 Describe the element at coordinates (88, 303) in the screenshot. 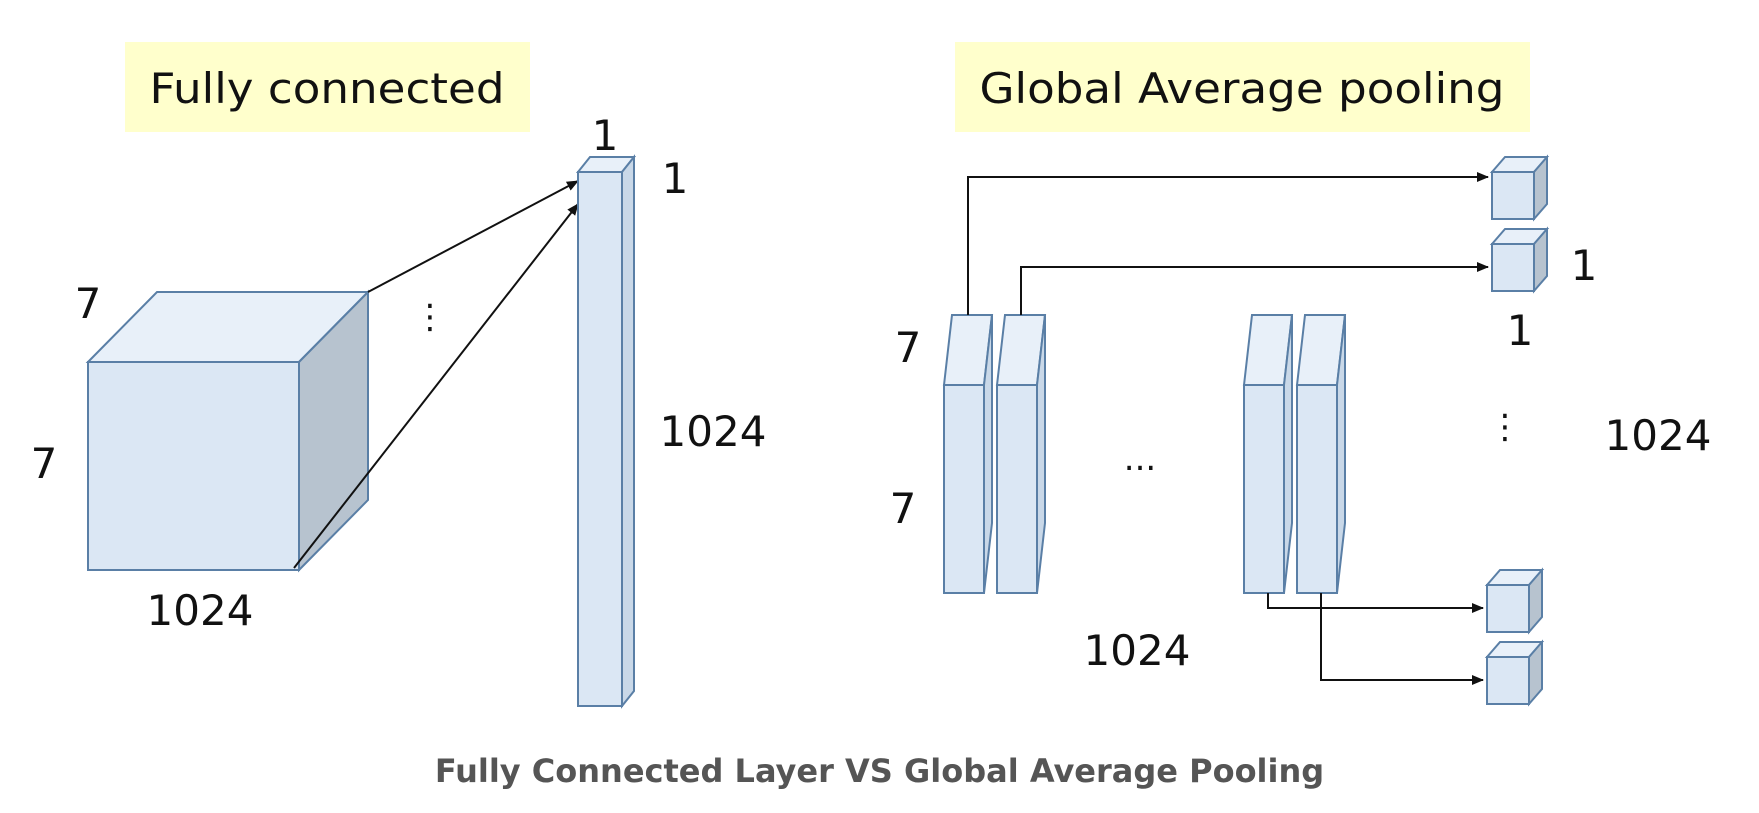

I see `input-depth-label: 7` at that location.